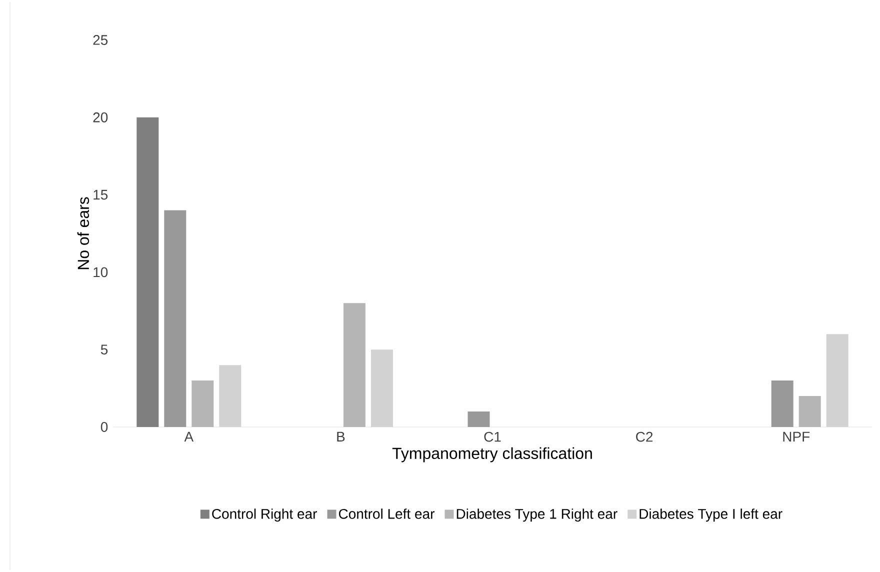  Describe the element at coordinates (492, 454) in the screenshot. I see `x-axis-title: Tympanometry classification` at that location.